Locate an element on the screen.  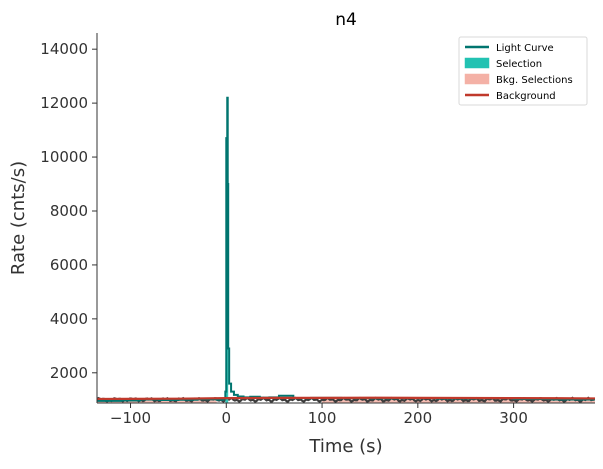
x-tick-label: 300 is located at coordinates (513, 418).